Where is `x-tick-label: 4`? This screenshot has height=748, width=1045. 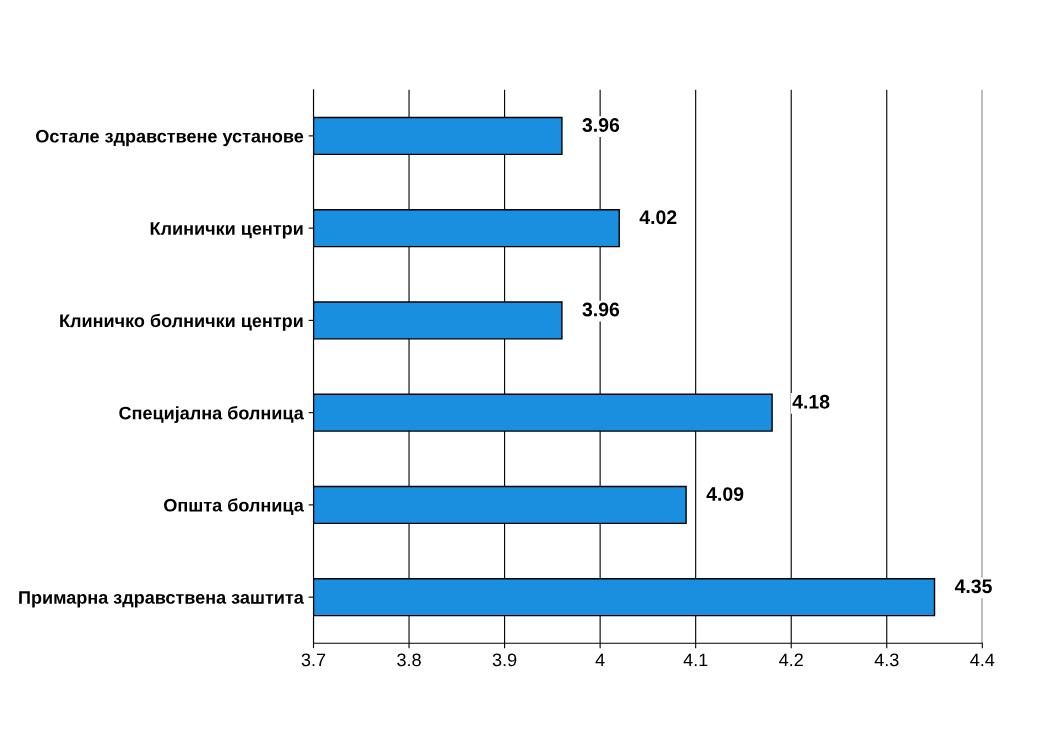 x-tick-label: 4 is located at coordinates (600, 660).